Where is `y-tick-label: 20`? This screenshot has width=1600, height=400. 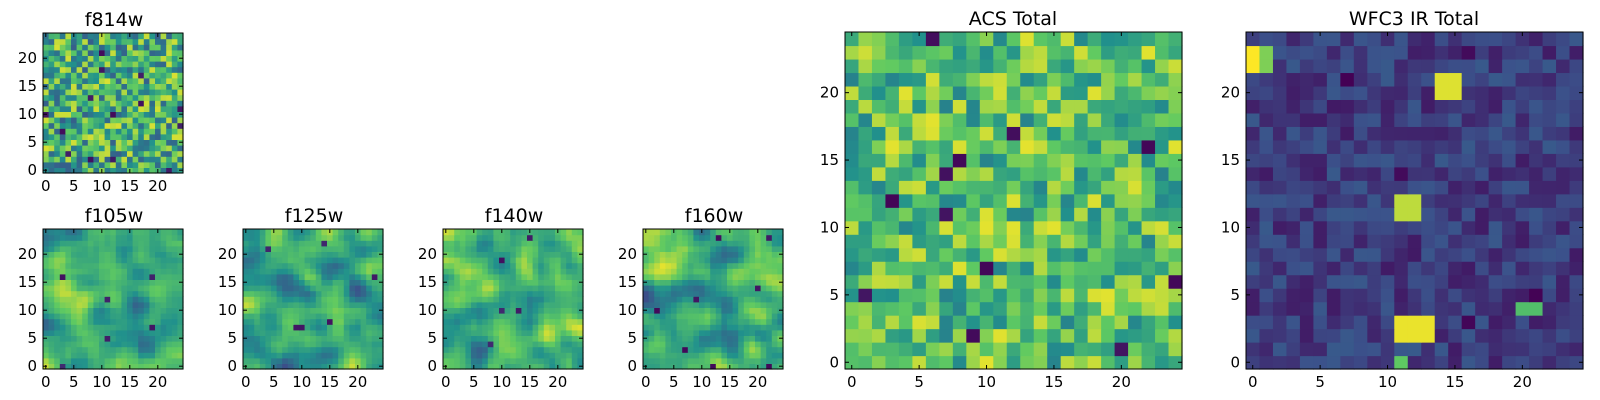
y-tick-label: 20 is located at coordinates (427, 254).